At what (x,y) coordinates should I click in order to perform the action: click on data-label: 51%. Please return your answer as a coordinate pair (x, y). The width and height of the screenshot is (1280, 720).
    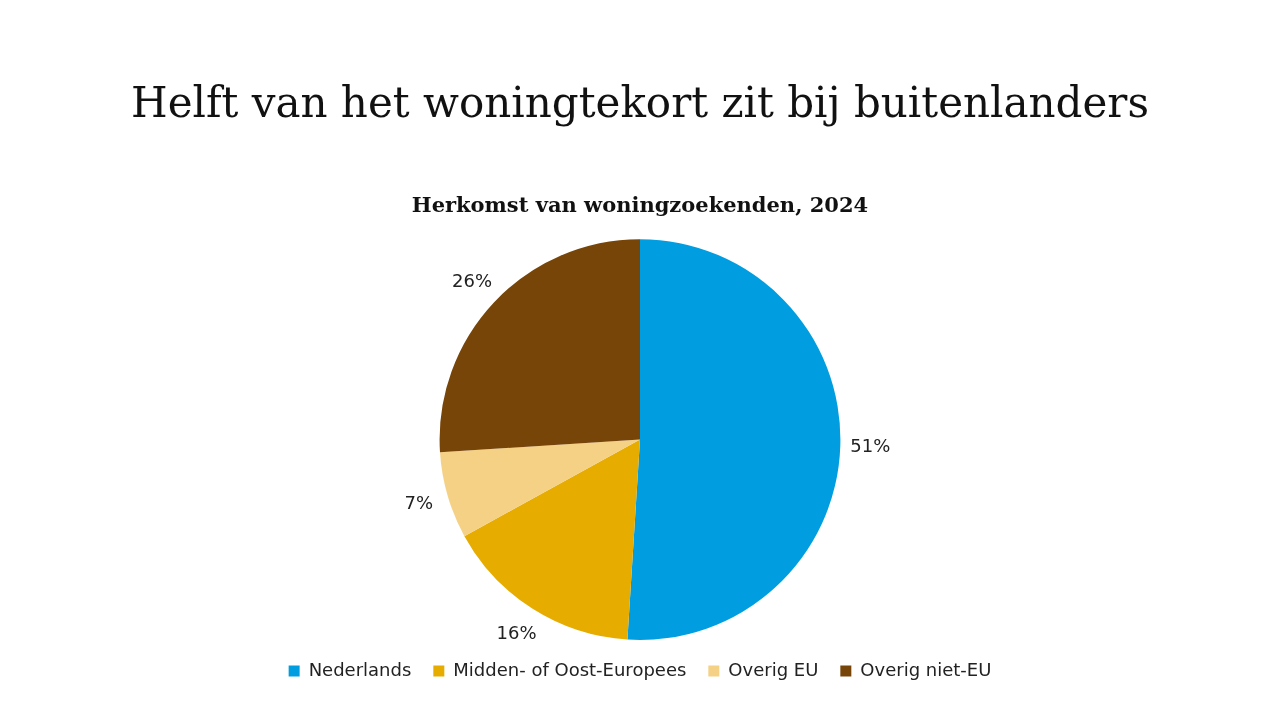
    Looking at the image, I should click on (870, 445).